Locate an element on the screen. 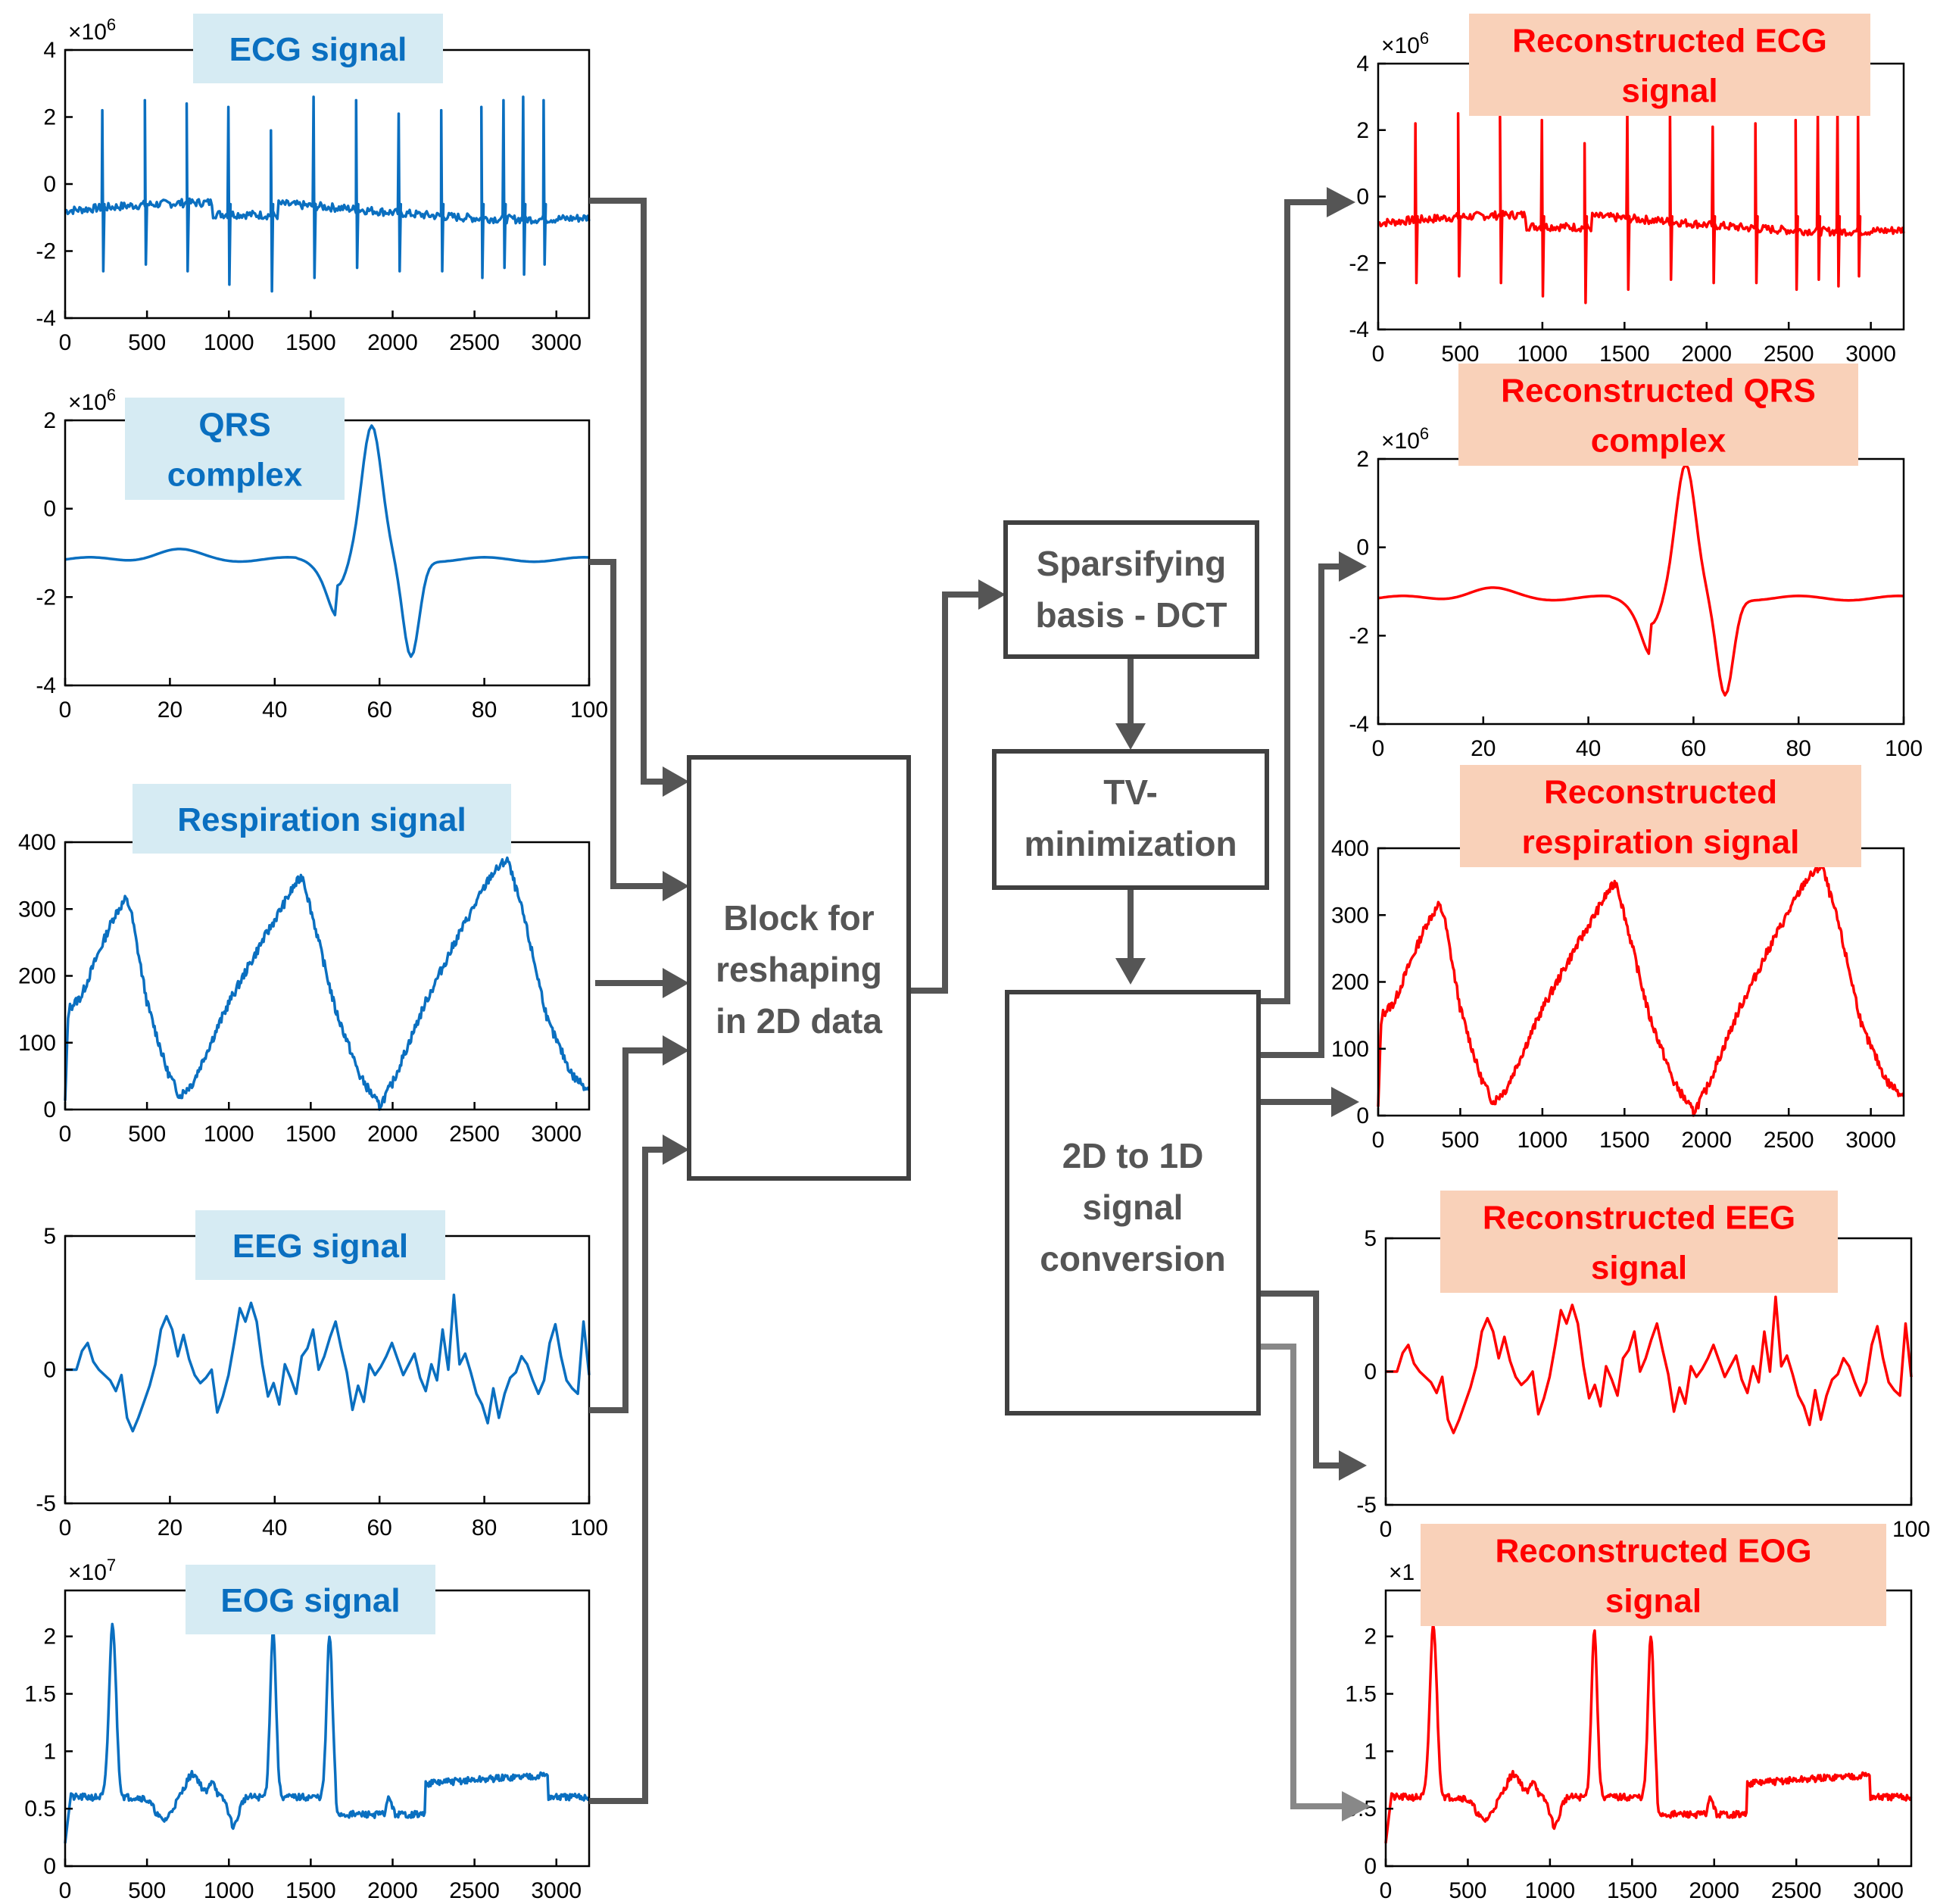  conversion-block-line-2: signal is located at coordinates (1133, 1207).